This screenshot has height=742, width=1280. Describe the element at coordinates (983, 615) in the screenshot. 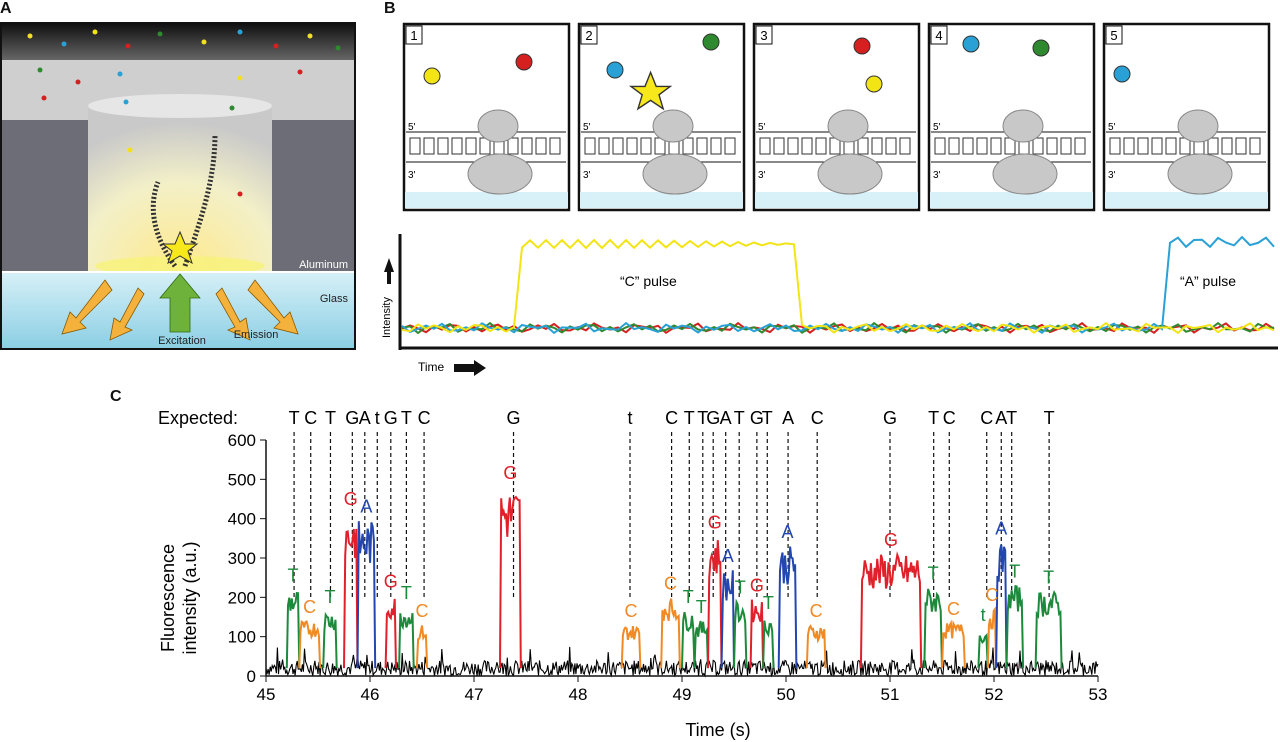

I see `base-call-label: t` at that location.